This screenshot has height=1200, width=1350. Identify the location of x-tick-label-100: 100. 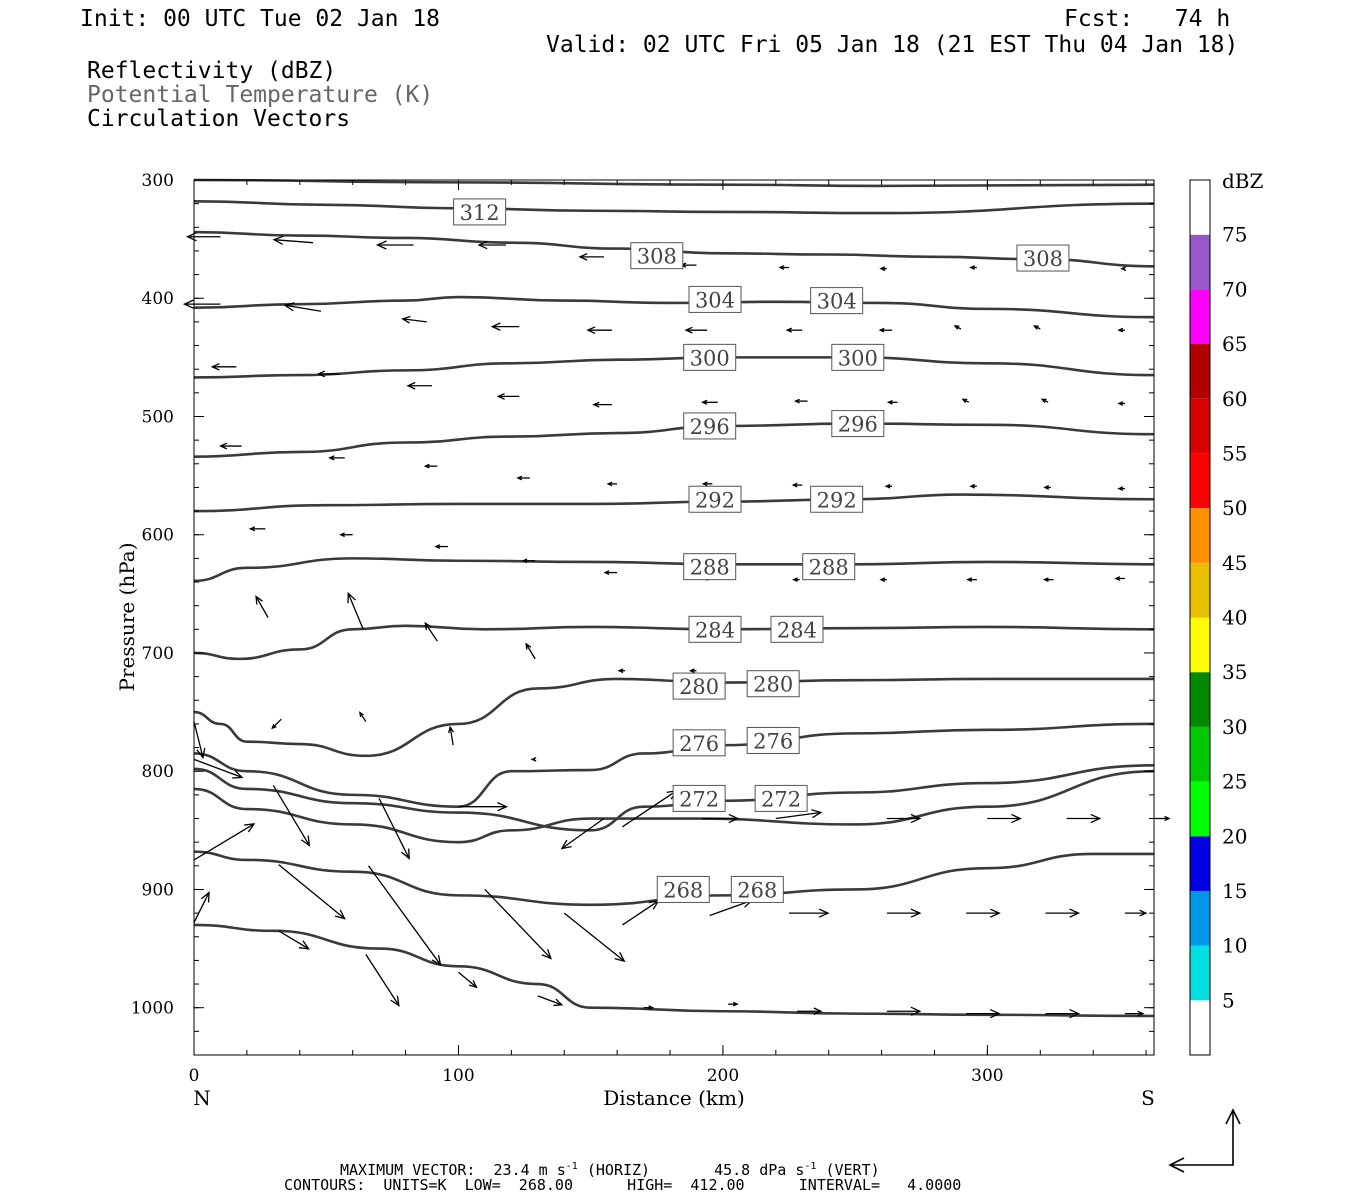
(458, 1076).